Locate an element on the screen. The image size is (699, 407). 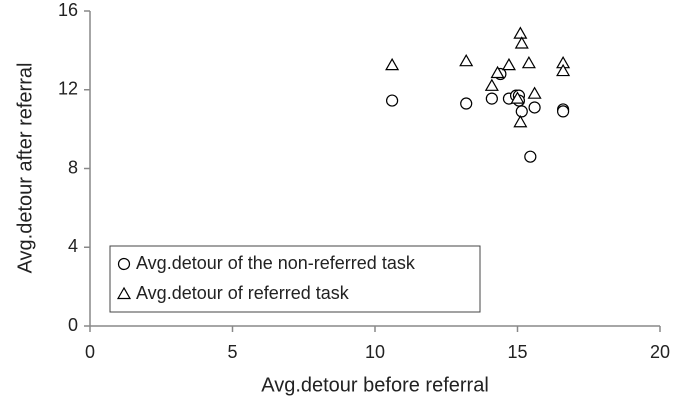
legend-box is located at coordinates (295, 279).